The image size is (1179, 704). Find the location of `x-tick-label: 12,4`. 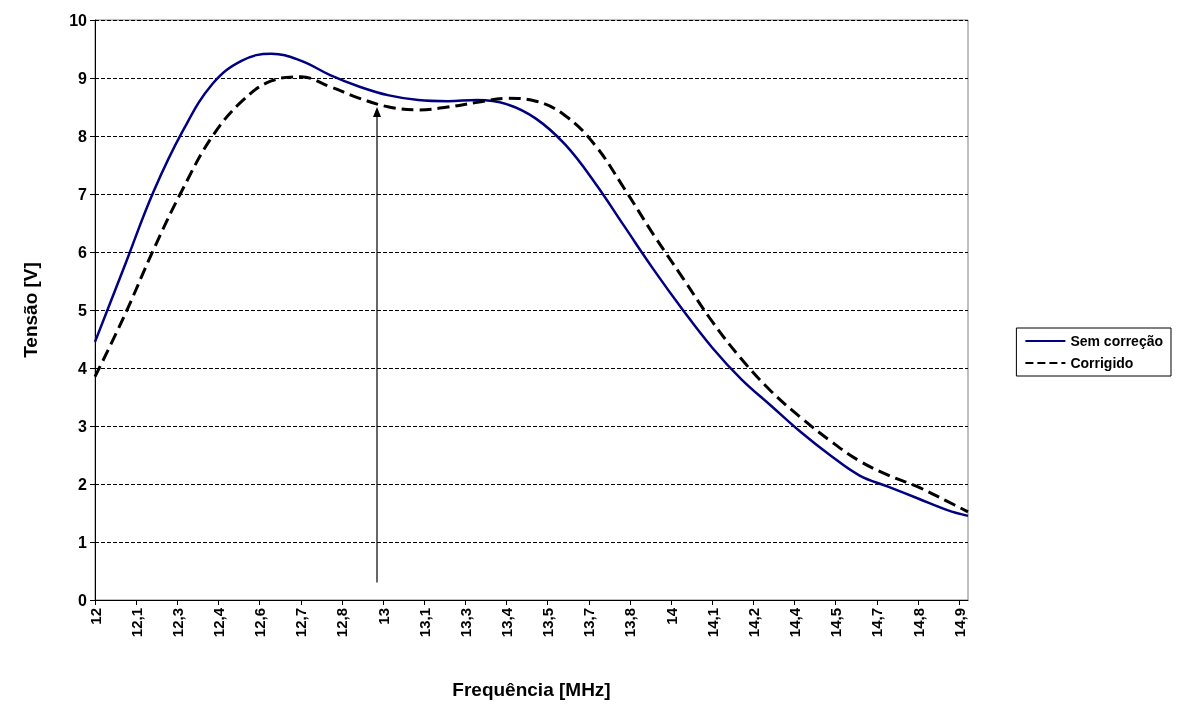

x-tick-label: 12,4 is located at coordinates (218, 622).